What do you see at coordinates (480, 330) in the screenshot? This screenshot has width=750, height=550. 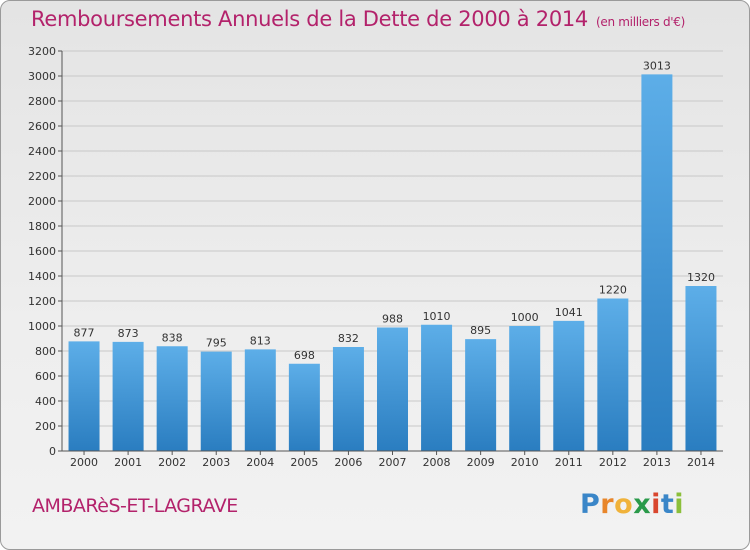 I see `bar-value-label: 895` at bounding box center [480, 330].